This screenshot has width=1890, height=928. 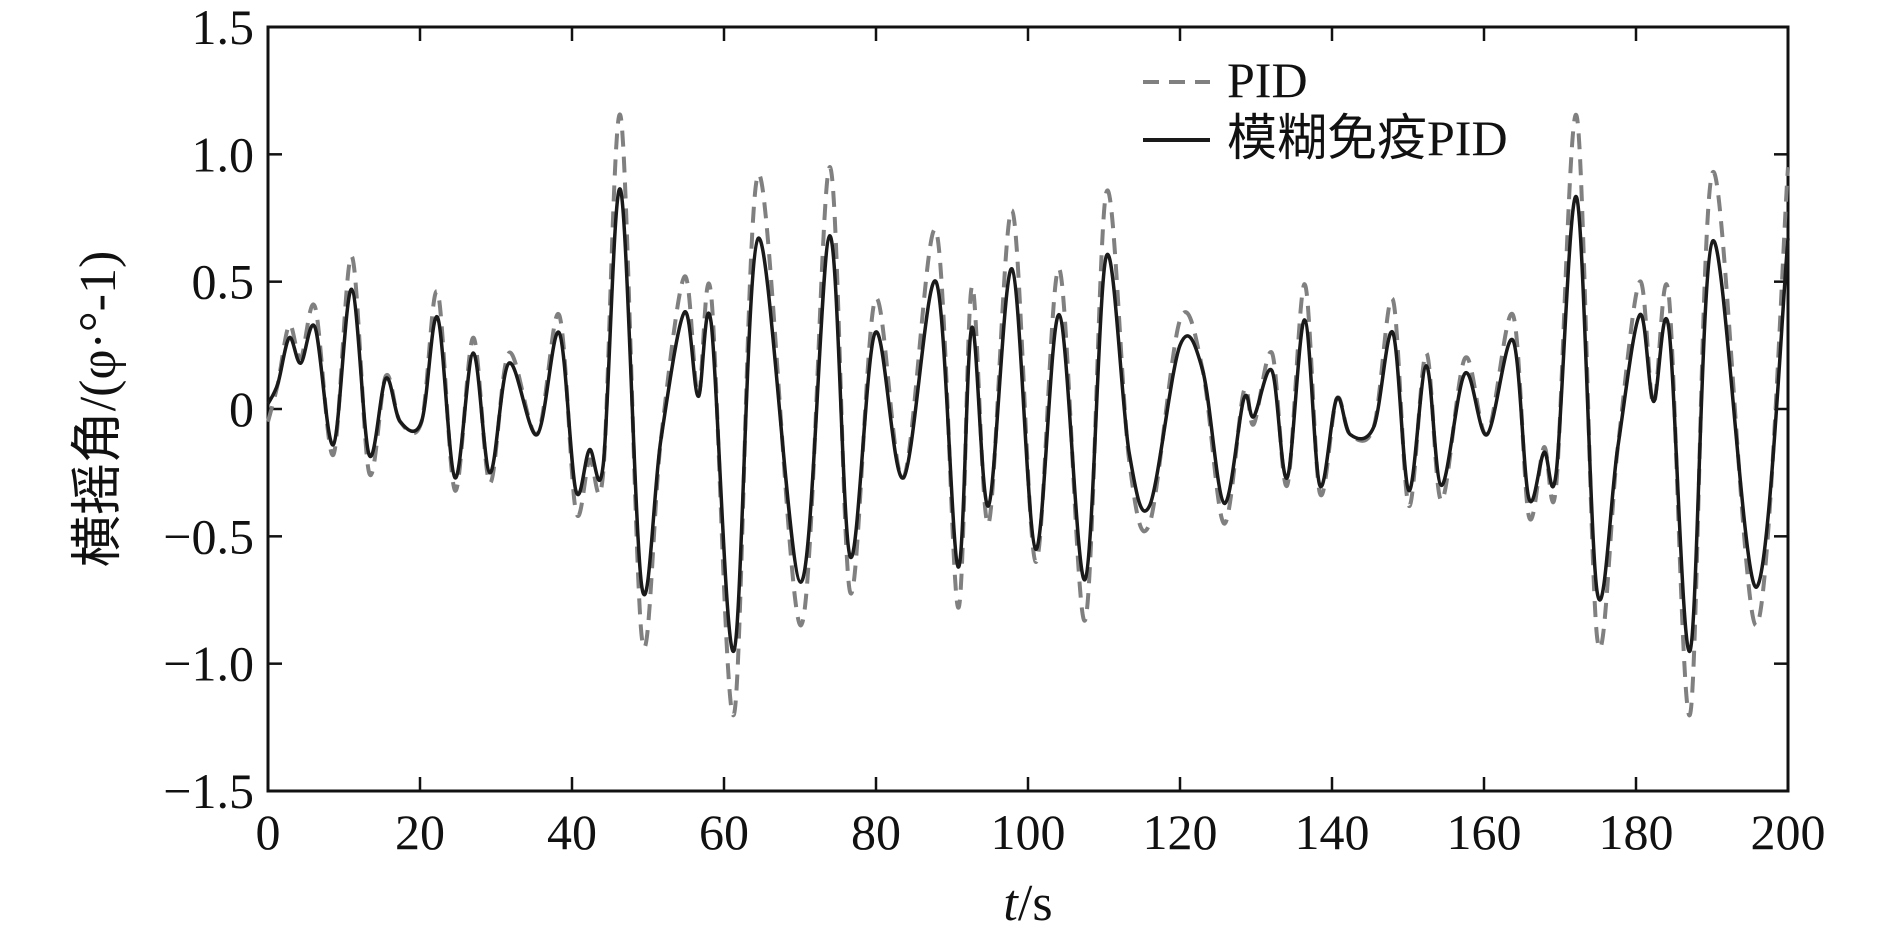 I want to click on y-tick-label: 1.0, so click(x=223, y=154).